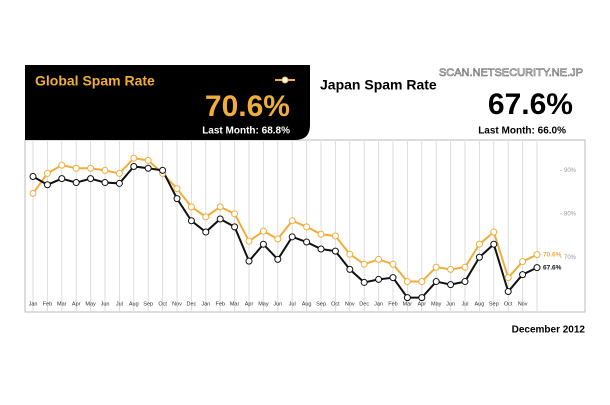 The height and width of the screenshot is (405, 610). I want to click on y-tick-label: 90%, so click(570, 171).